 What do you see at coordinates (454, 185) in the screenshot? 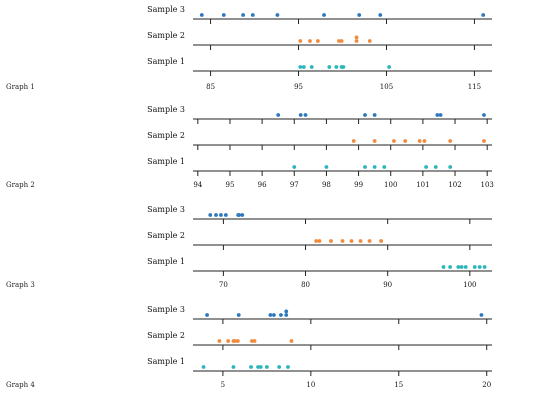
I see `x-tick-label: 102` at bounding box center [454, 185].